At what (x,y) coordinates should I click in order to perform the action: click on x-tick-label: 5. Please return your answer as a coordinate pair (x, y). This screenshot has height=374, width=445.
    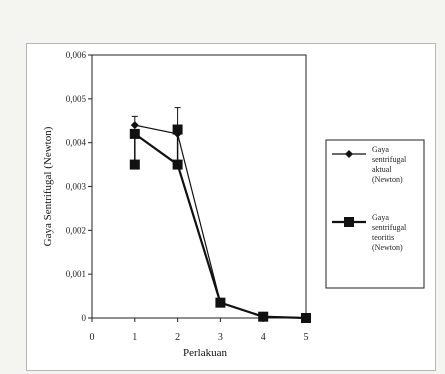
    Looking at the image, I should click on (306, 337).